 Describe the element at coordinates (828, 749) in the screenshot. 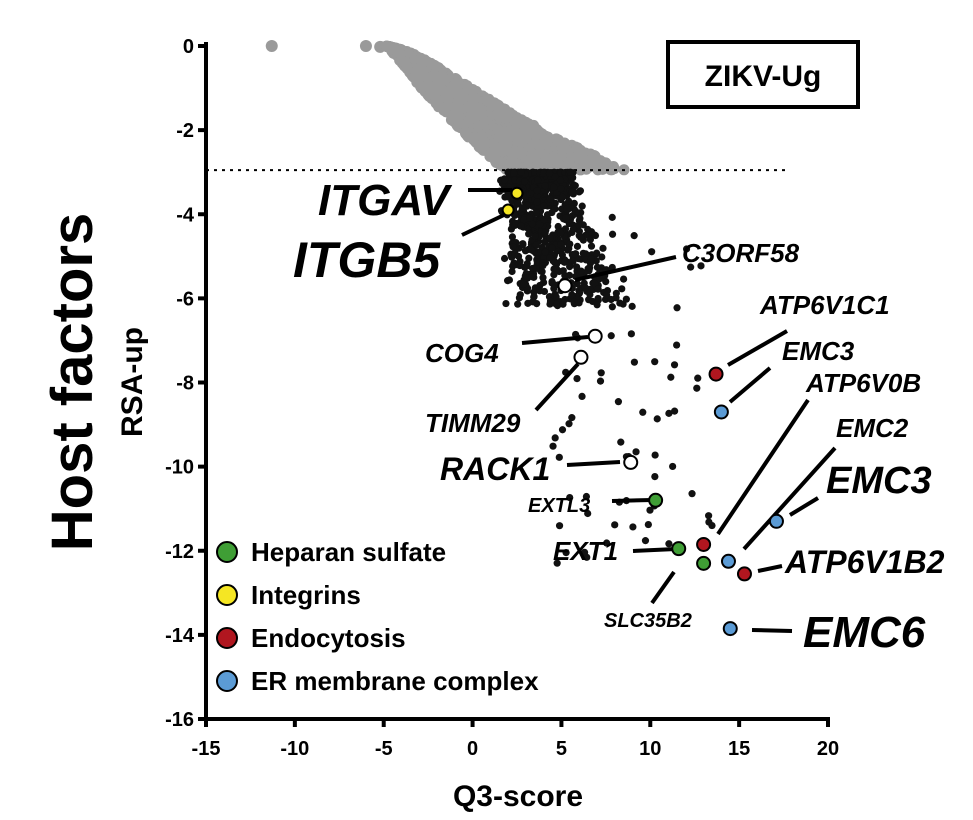

I see `x-tick-label: 20` at that location.